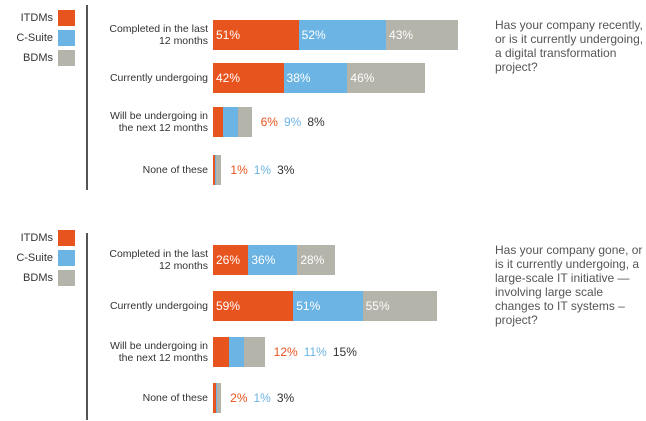 The image size is (646, 421). I want to click on value-label: 36%, so click(263, 260).